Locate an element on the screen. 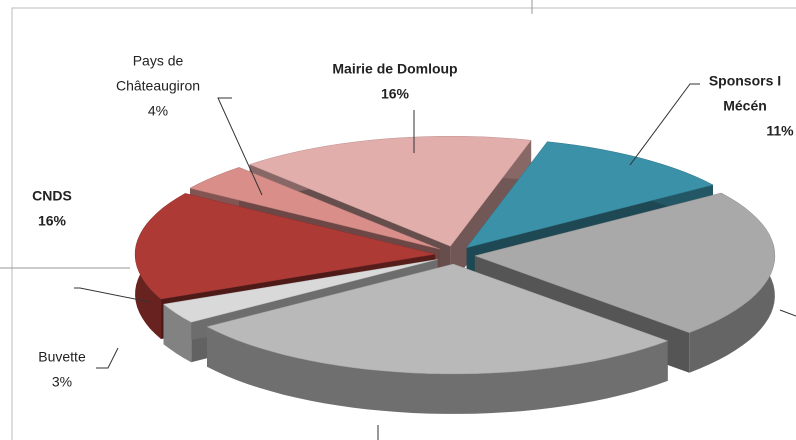 The image size is (796, 440). data-label-value: 4% is located at coordinates (158, 111).